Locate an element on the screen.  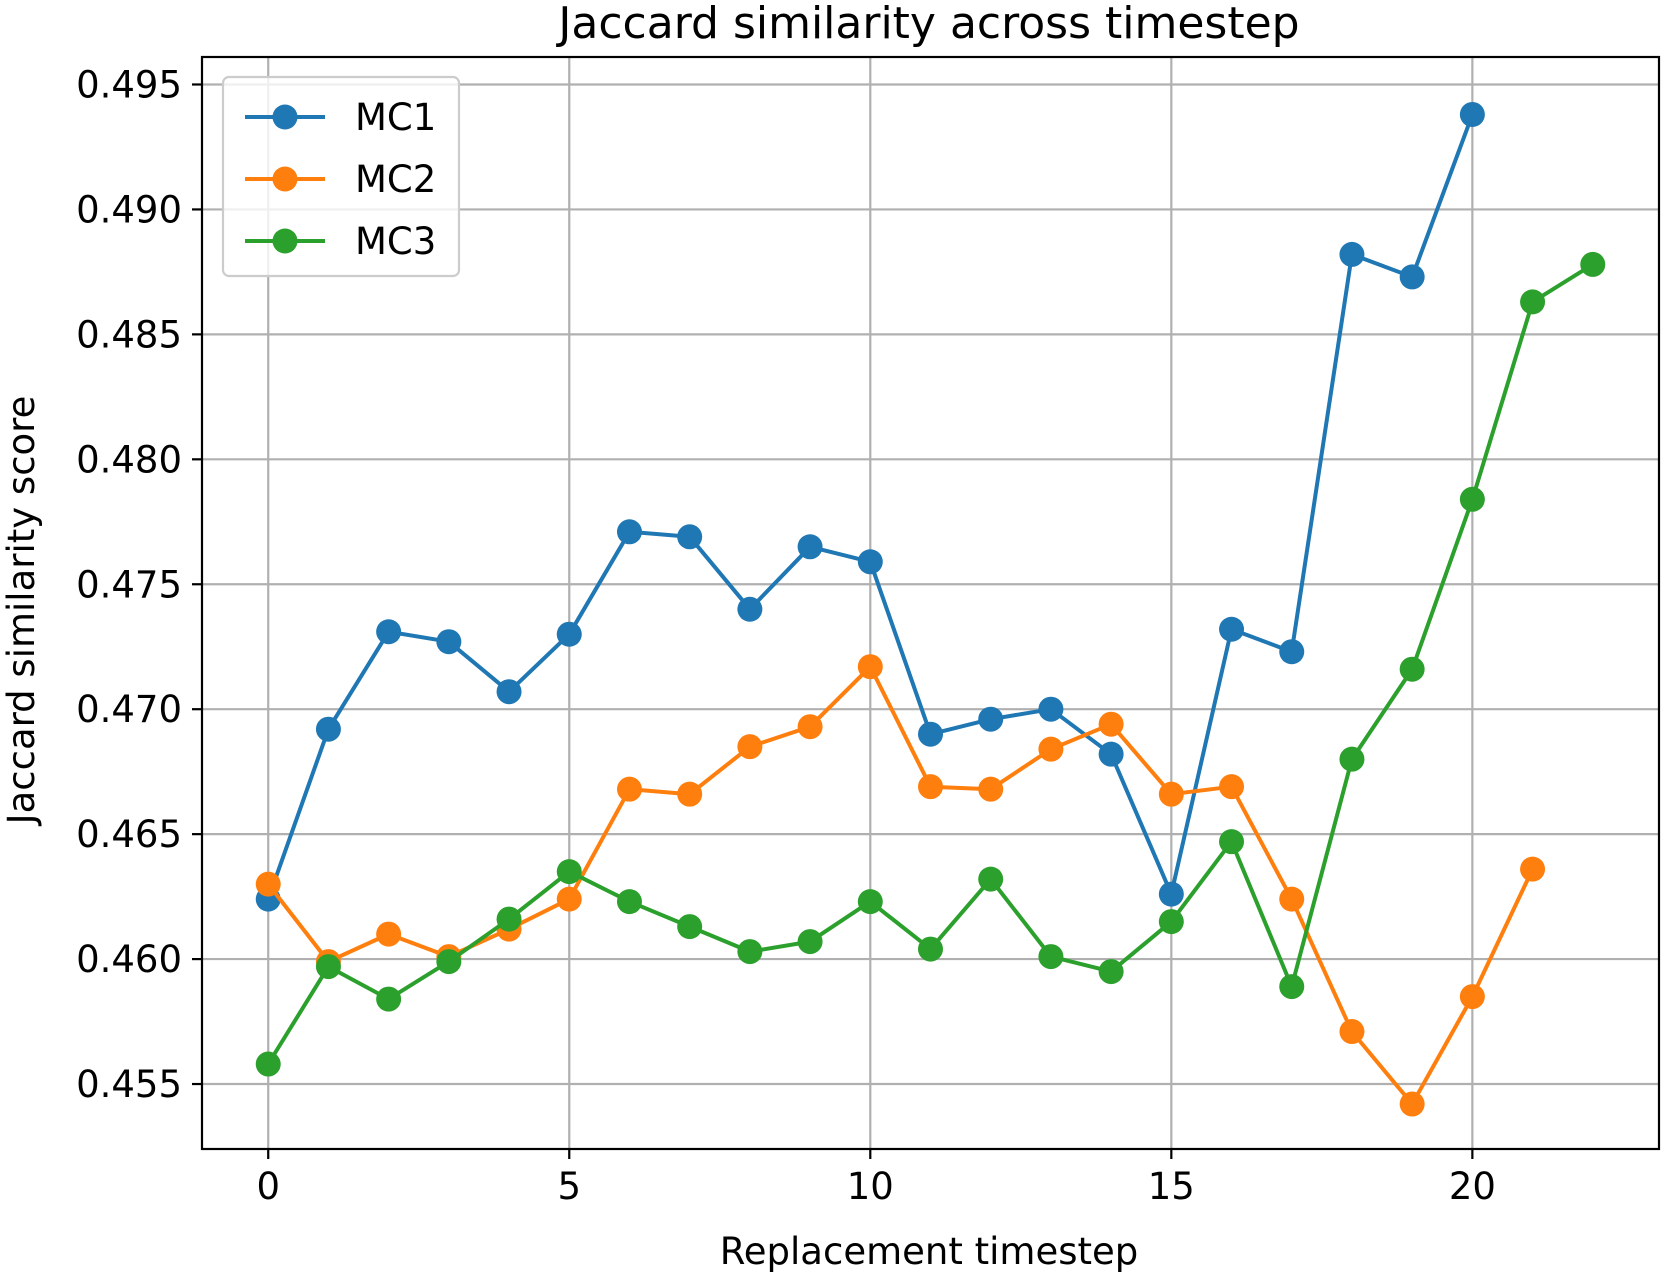
y-tick-label: 0.480 is located at coordinates (129, 459).